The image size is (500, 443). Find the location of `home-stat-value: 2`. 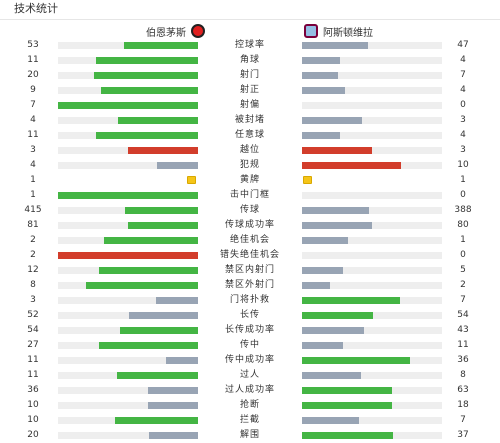

home-stat-value: 2 is located at coordinates (33, 240).